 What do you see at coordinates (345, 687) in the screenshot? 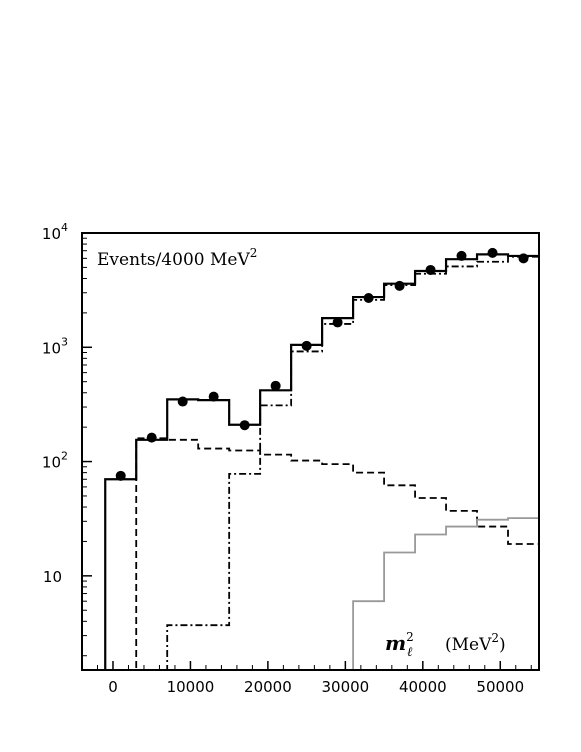
I see `x-tick-label: 30000` at bounding box center [345, 687].